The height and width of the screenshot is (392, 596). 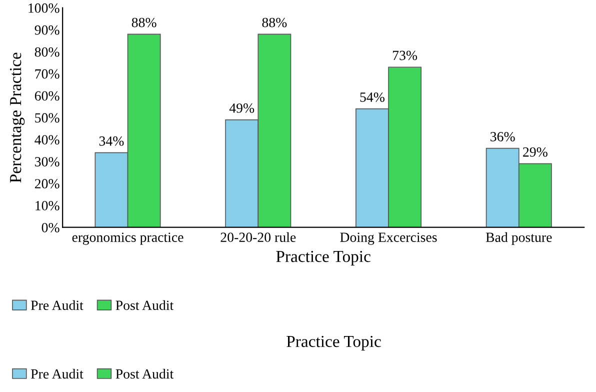 What do you see at coordinates (44, 8) in the screenshot?
I see `y-tick-label: 100%` at bounding box center [44, 8].